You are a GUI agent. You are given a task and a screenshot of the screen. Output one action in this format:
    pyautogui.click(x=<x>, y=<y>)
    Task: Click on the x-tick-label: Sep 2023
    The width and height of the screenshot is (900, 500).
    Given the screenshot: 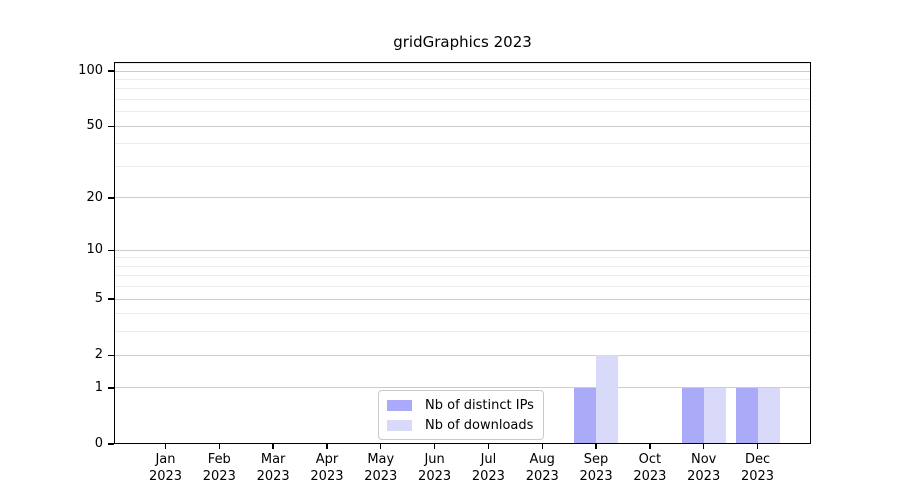 What is the action you would take?
    pyautogui.click(x=596, y=468)
    